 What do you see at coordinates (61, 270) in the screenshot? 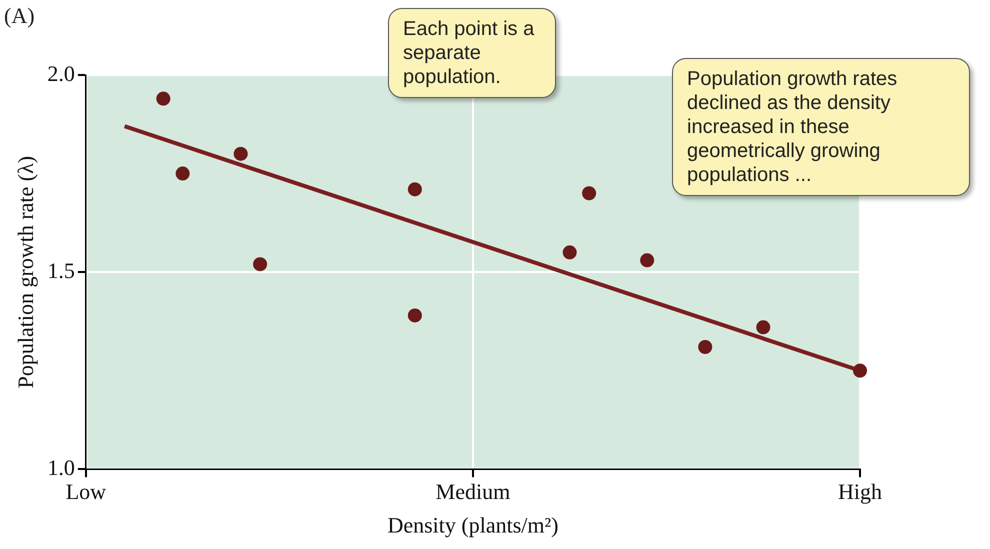
I see `y-tick-label: 1.5` at bounding box center [61, 270].